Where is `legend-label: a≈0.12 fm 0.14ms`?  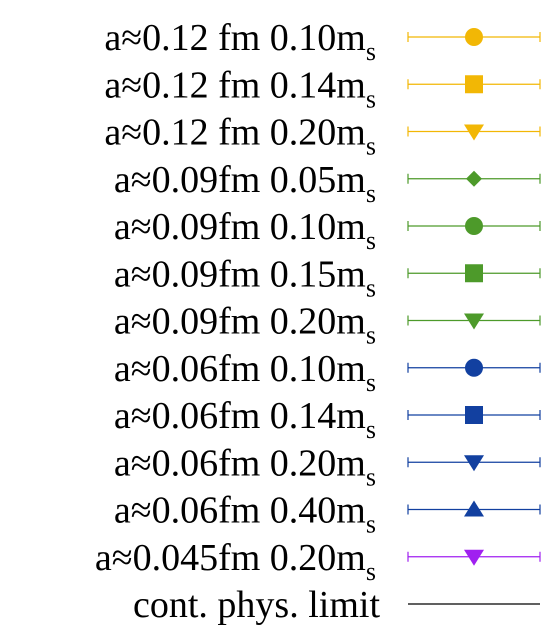 legend-label: a≈0.12 fm 0.14ms is located at coordinates (240, 88).